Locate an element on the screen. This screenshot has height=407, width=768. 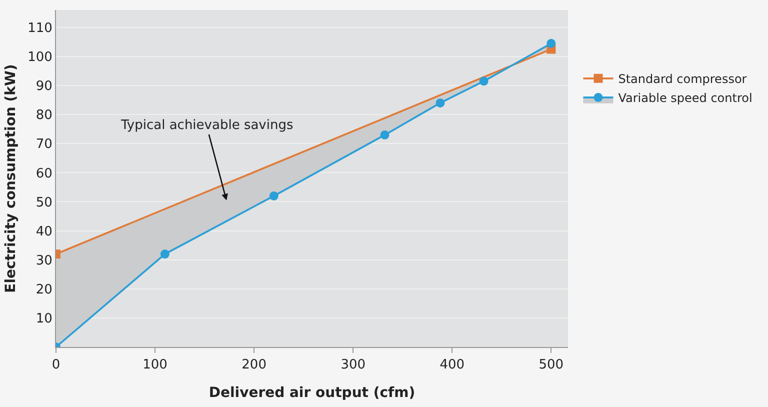
legend-label: Standard compressor is located at coordinates (682, 79).